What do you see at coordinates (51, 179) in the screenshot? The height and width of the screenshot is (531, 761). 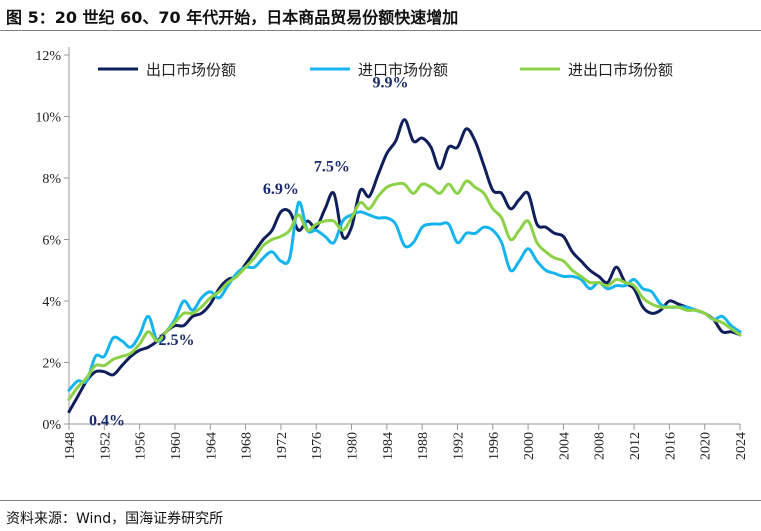 I see `y-tick-label: 8%` at bounding box center [51, 179].